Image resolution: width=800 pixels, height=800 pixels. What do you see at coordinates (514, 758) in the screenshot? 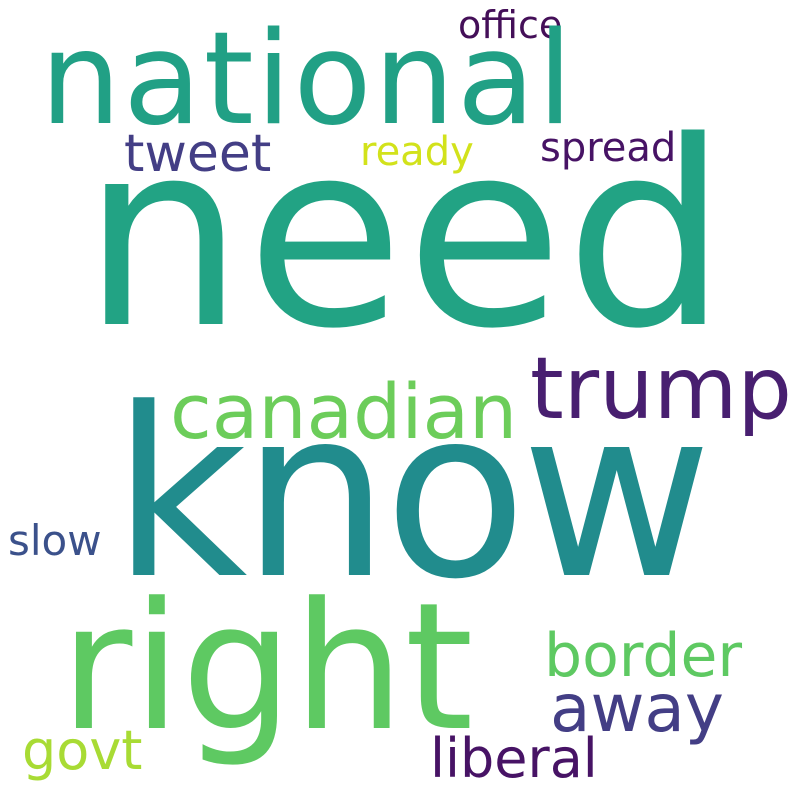
I see `word-liberal: liberal` at bounding box center [514, 758].